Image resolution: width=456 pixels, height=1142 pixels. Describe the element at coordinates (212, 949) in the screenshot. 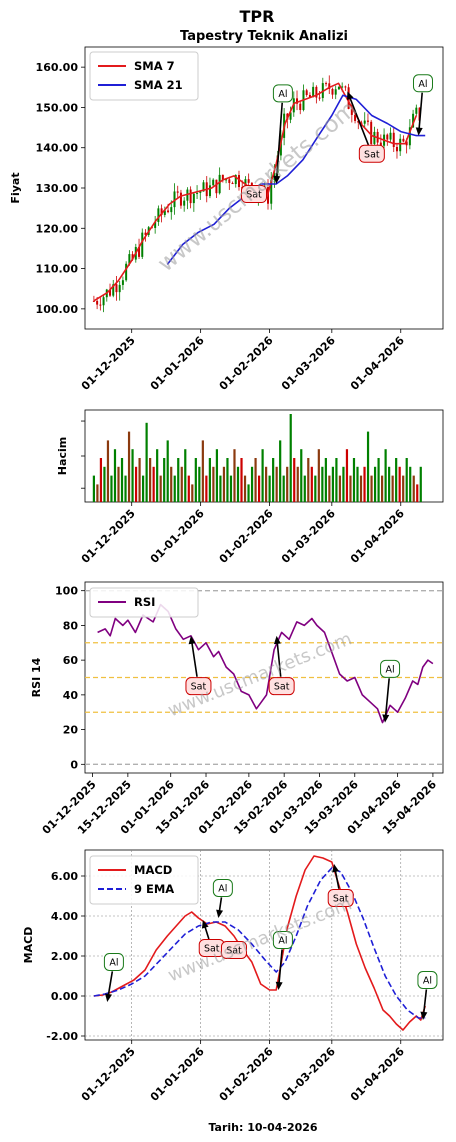

I see `macd-annotation-label: Sat` at that location.